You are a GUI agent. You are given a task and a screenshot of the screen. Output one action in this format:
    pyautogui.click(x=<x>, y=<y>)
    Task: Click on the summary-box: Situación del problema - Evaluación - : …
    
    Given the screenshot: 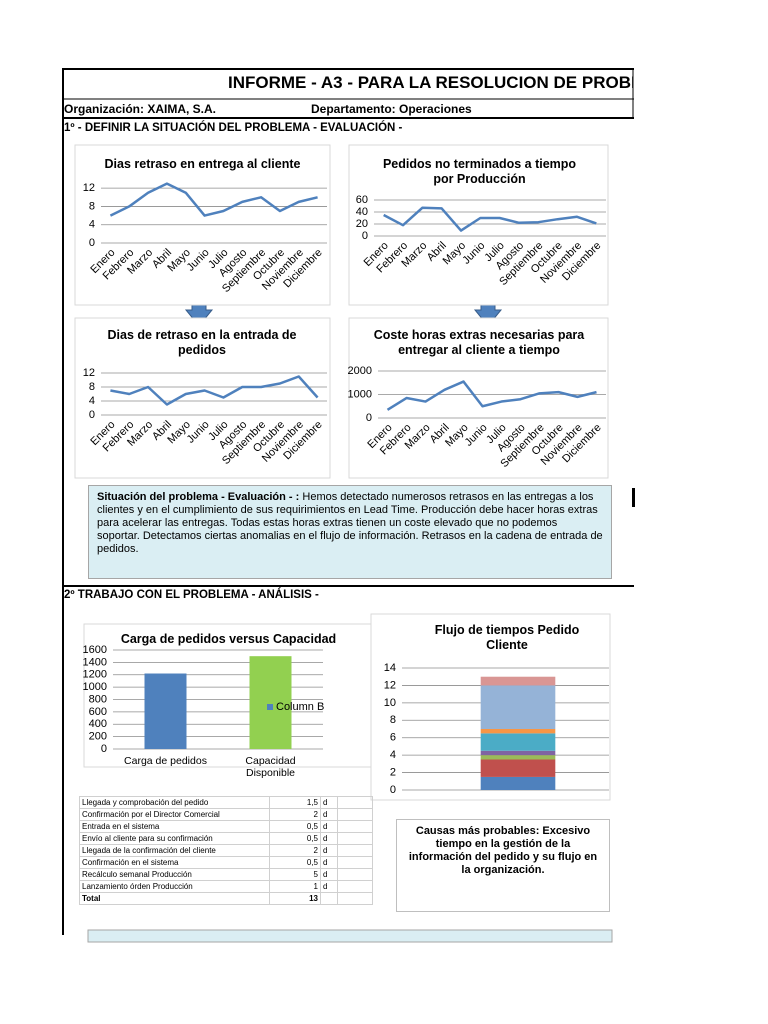 What is the action you would take?
    pyautogui.click(x=350, y=532)
    